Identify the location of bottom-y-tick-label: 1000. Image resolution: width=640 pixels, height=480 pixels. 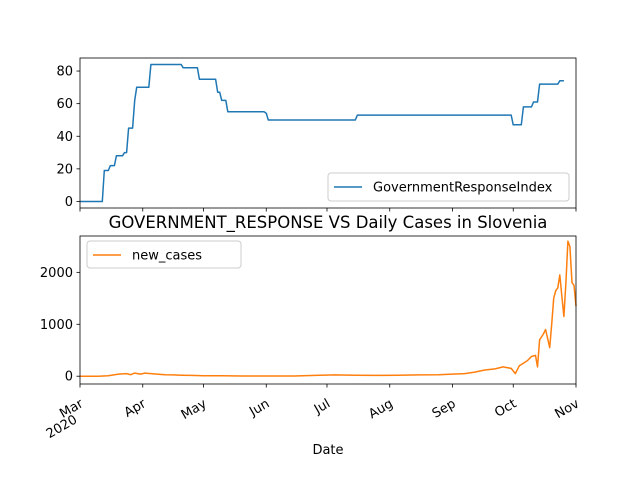
(56, 325).